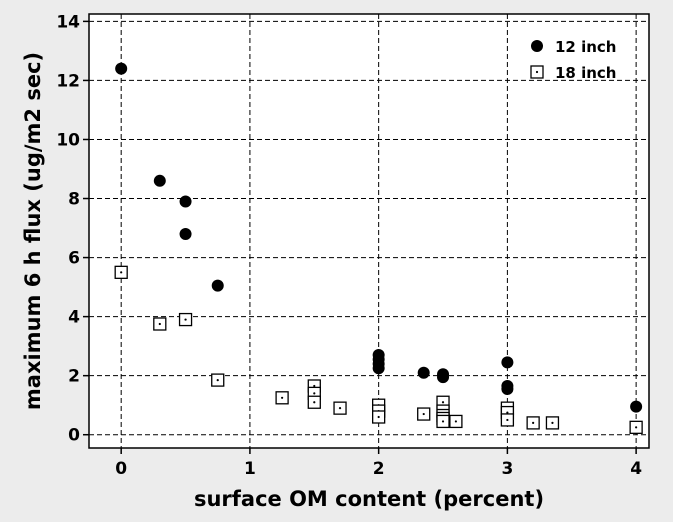 This screenshot has height=522, width=673. I want to click on point-18-inch-21-dot, so click(507, 420).